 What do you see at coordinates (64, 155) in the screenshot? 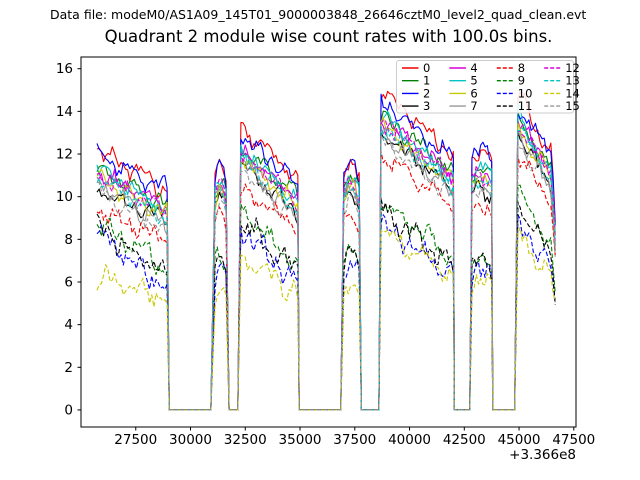
I see `y-tick-label: 12` at bounding box center [64, 155].